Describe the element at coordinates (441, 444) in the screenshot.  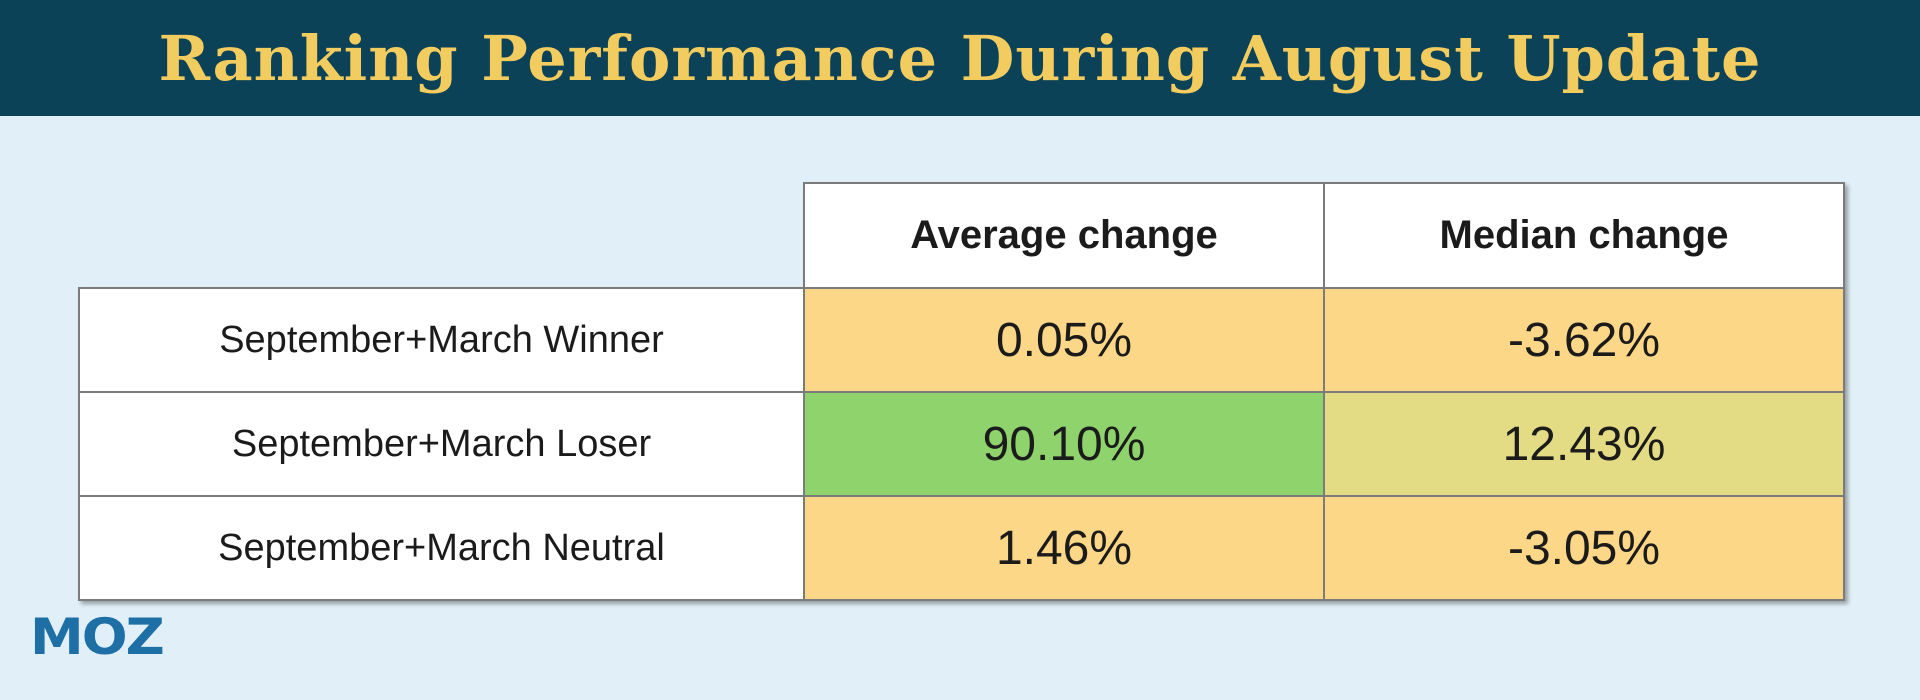
I see `row-label-loser: September+March Loser` at that location.